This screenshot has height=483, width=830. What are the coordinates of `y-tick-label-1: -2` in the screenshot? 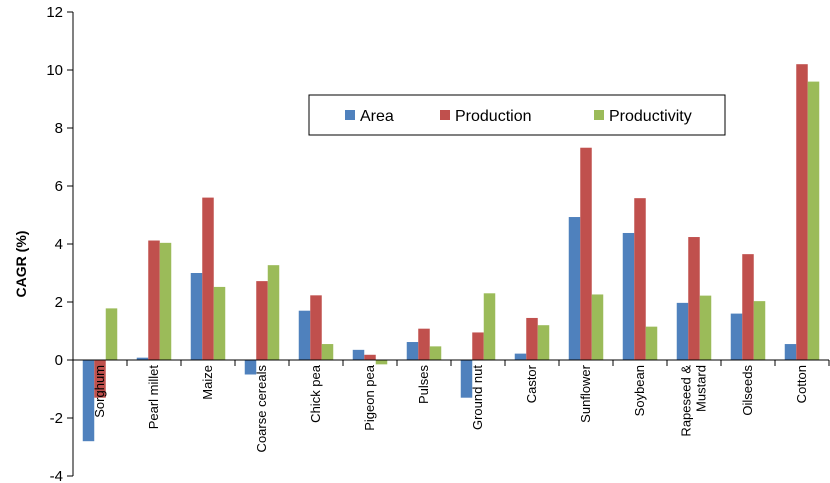 It's located at (56, 418).